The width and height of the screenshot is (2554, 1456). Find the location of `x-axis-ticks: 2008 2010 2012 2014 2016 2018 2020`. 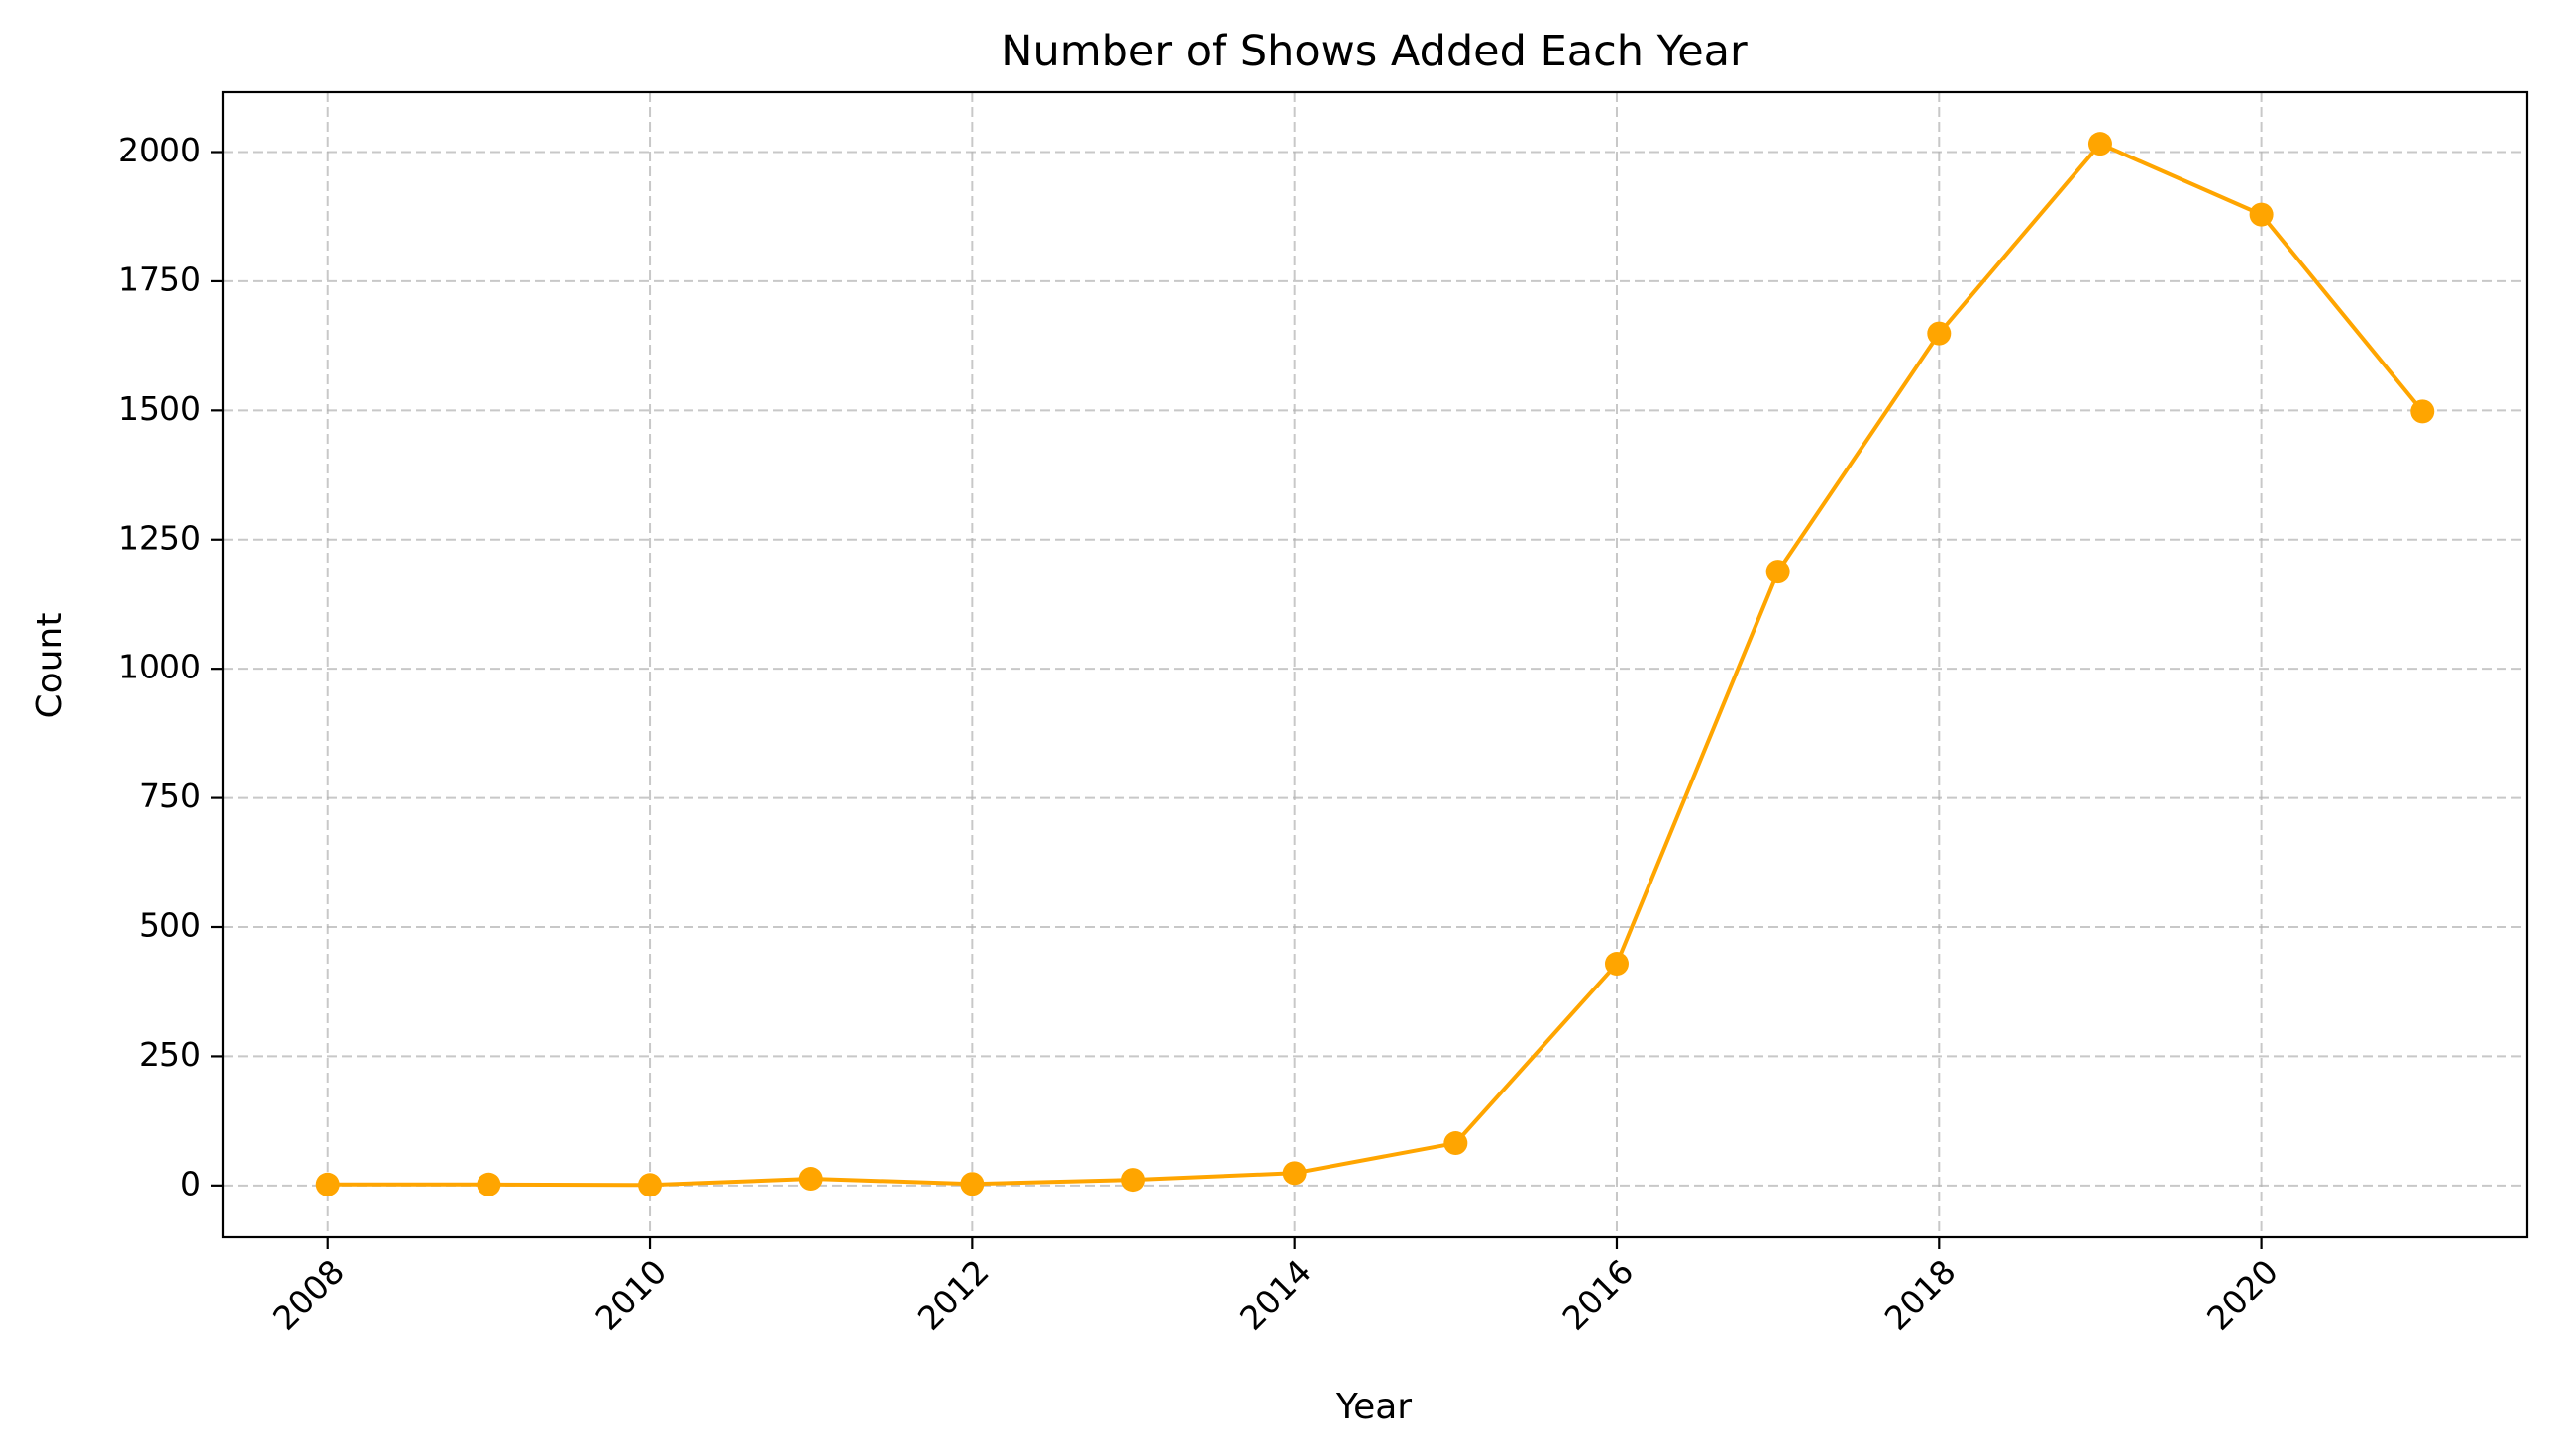

x-axis-ticks: 2008 2010 2012 2014 2016 2018 2020 is located at coordinates (1276, 1287).